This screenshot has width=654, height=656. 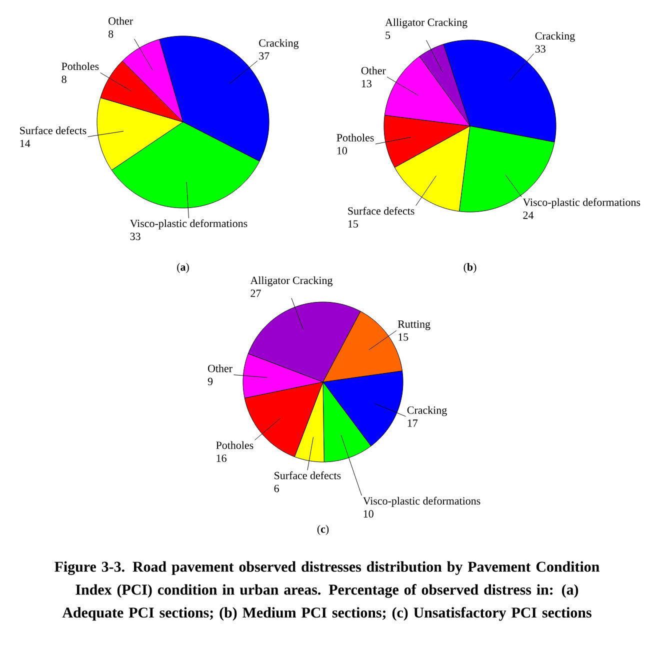 What do you see at coordinates (276, 488) in the screenshot?
I see `data-label: 6` at bounding box center [276, 488].